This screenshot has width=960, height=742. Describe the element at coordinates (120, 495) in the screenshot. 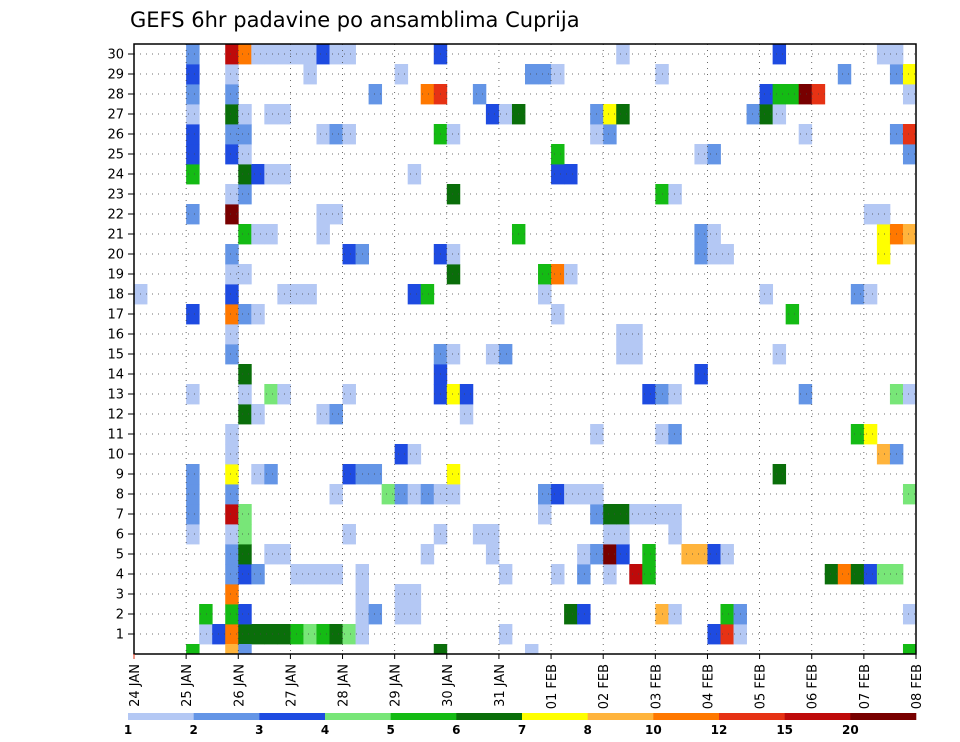

I see `y-tick-label: 8` at that location.